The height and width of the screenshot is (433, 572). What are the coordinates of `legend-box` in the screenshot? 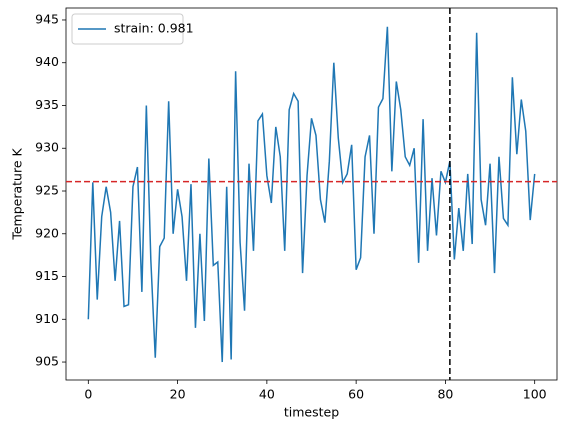 It's located at (127, 29).